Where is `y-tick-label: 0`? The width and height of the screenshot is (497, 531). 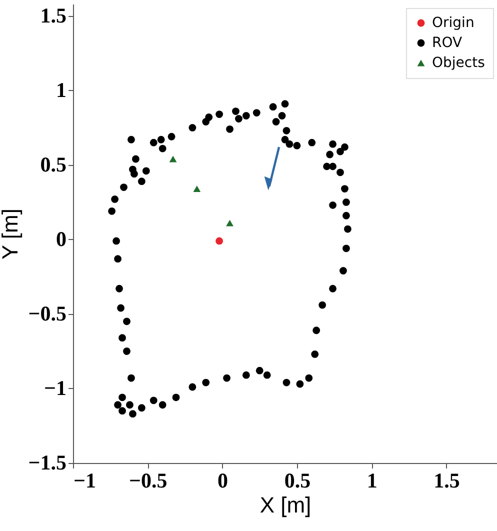 y-tick-label: 0 is located at coordinates (61, 238).